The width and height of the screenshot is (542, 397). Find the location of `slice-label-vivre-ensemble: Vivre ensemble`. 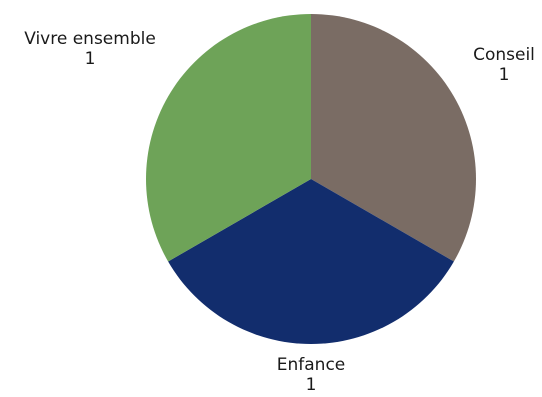

slice-label-vivre-ensemble: Vivre ensemble is located at coordinates (90, 39).